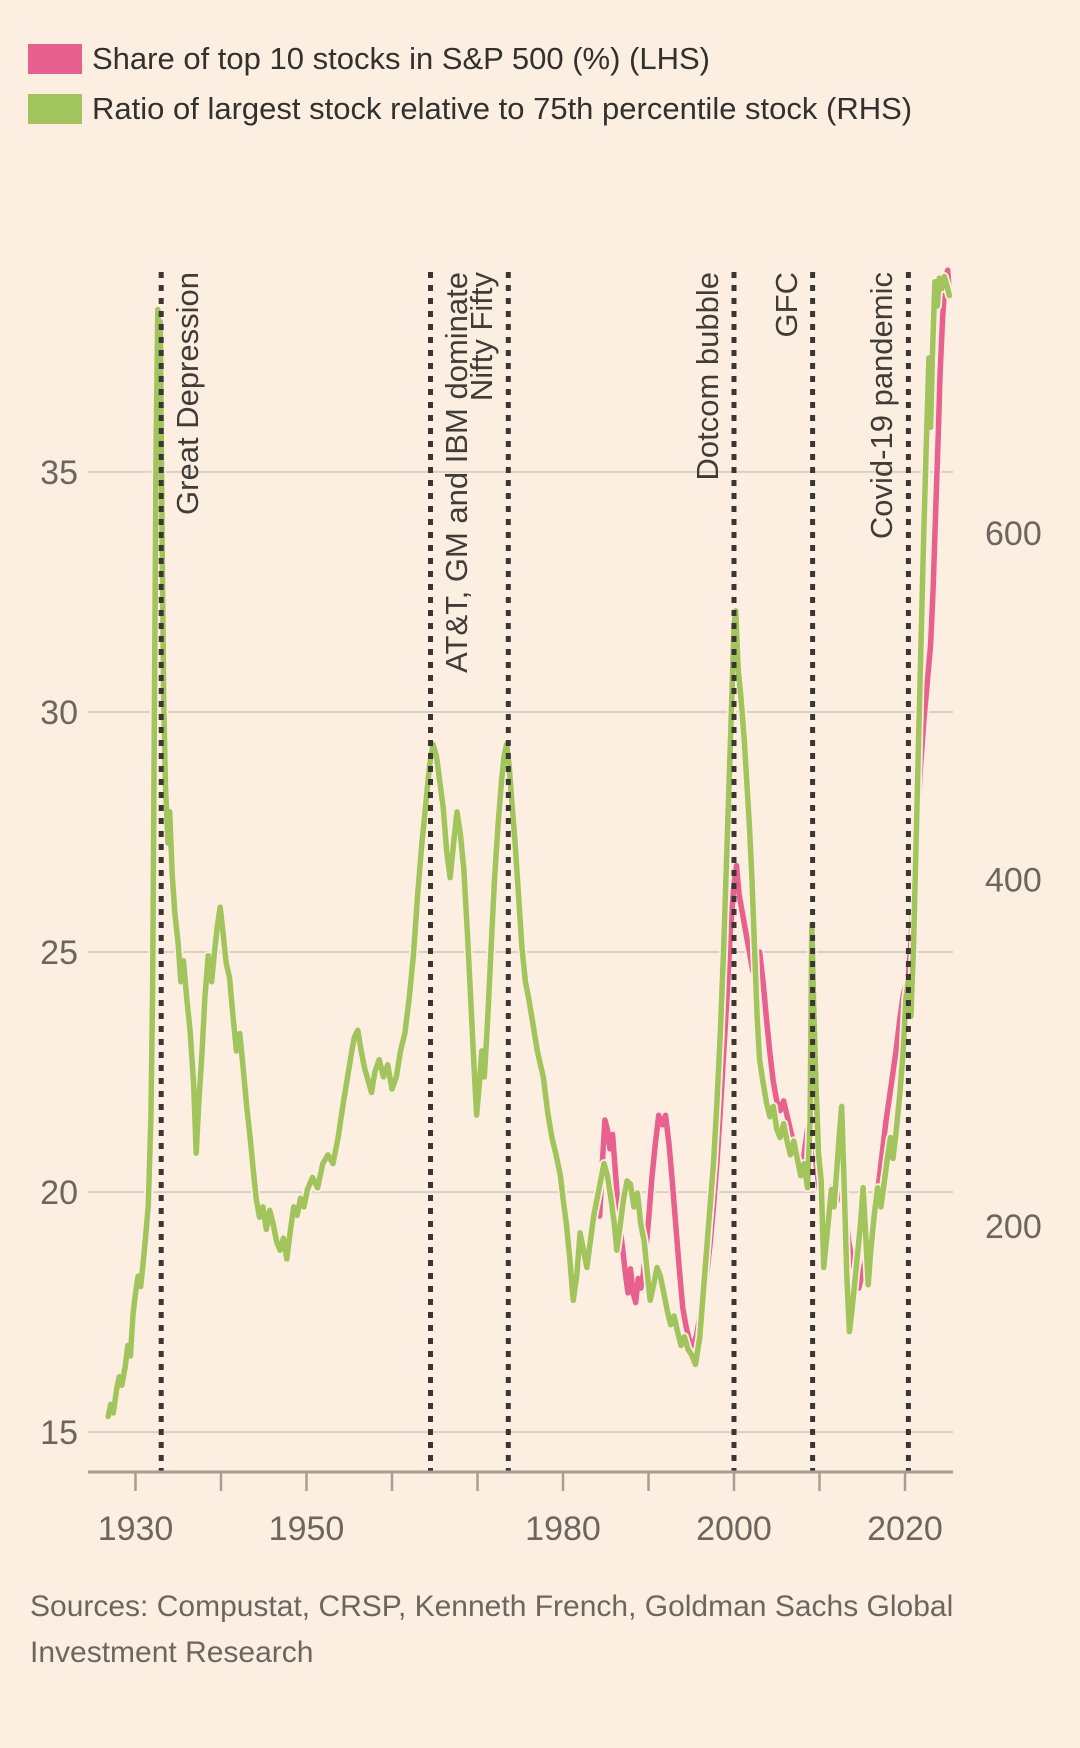  Describe the element at coordinates (59, 713) in the screenshot. I see `left-axis-tick-label: 30` at that location.